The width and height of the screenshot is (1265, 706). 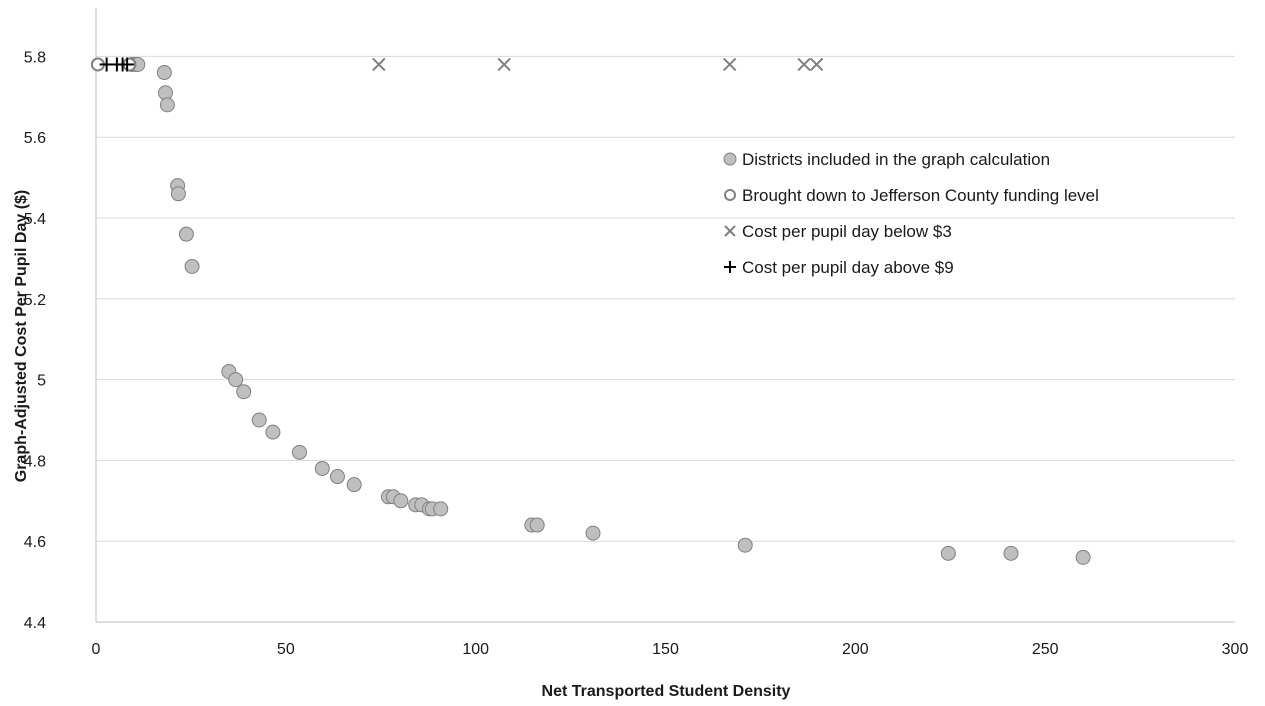 I want to click on x-tick-label: 150, so click(x=665, y=649).